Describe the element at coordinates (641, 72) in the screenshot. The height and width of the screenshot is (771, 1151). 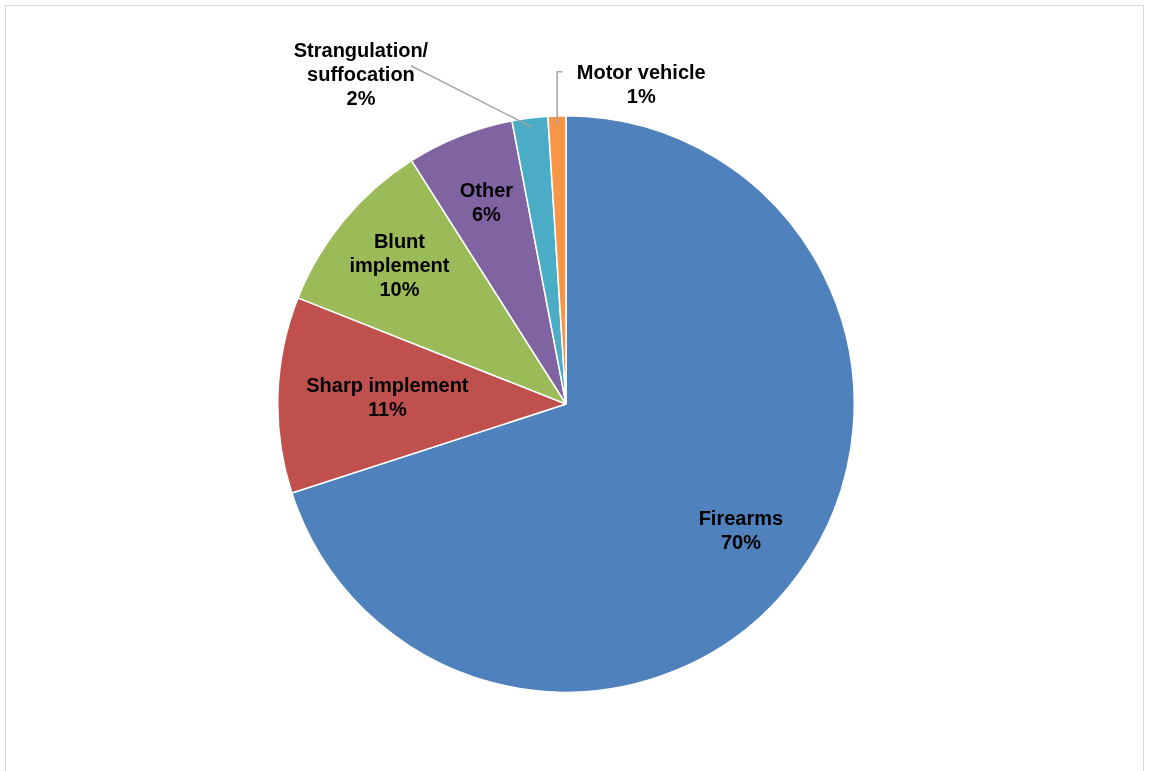
I see `slice-label: Motor vehicle` at that location.